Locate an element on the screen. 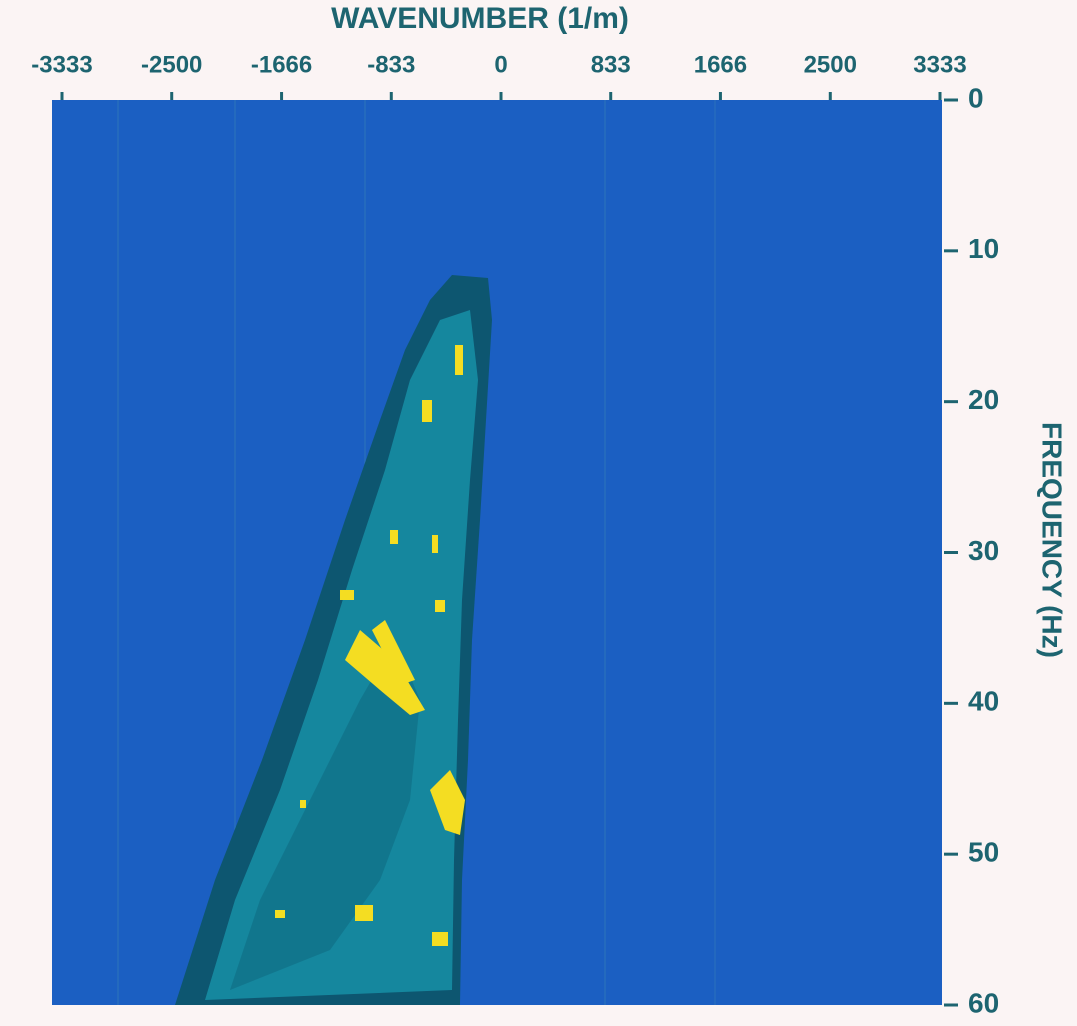  y-axis-title: FREQUENCY (Hz) is located at coordinates (1052, 540).